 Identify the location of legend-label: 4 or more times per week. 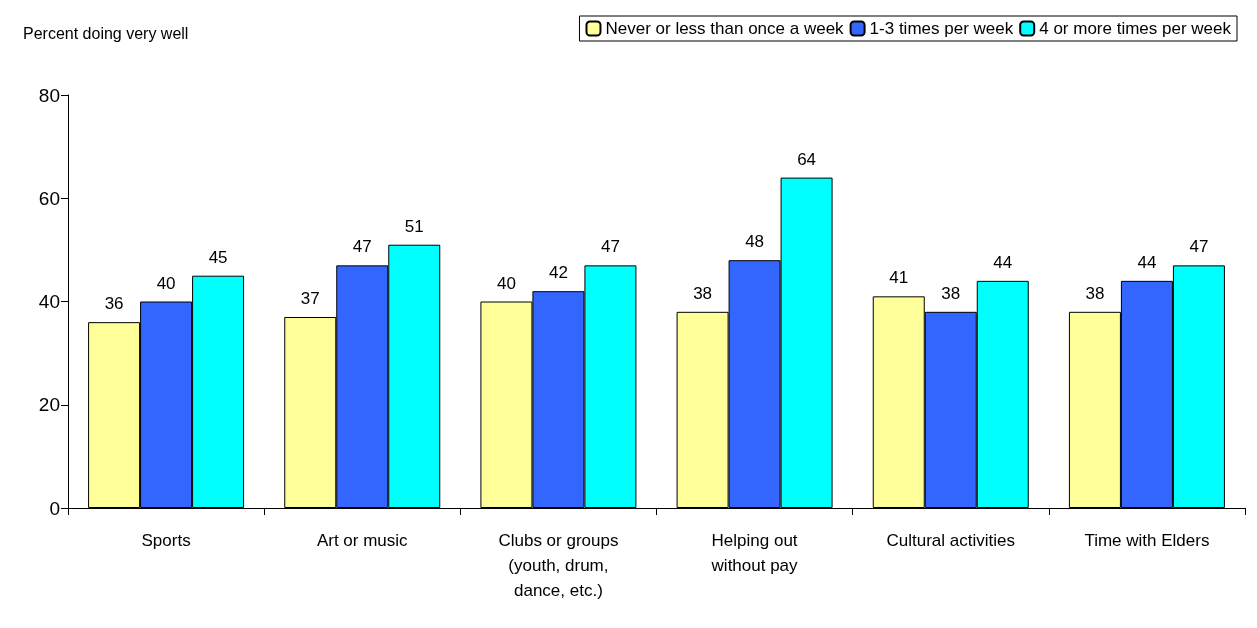
(1135, 28).